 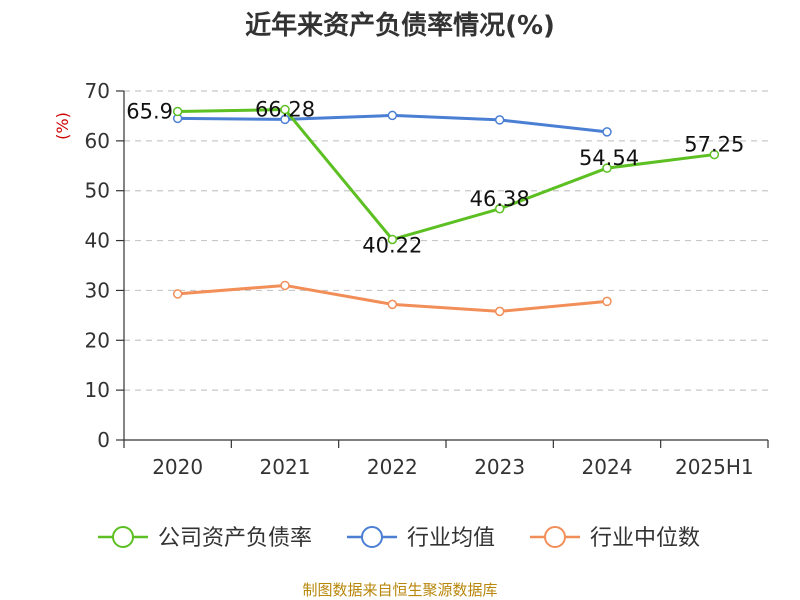 I want to click on data-label: 40.22, so click(x=392, y=245).